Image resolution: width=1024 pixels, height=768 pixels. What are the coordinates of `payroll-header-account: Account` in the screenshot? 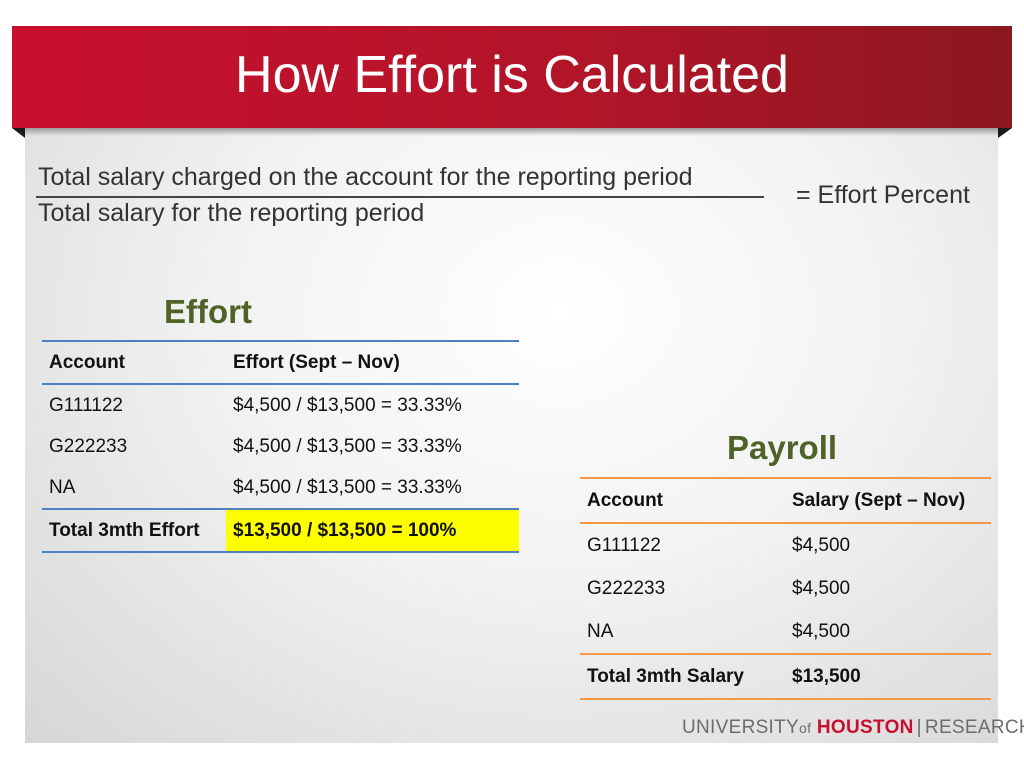 It's located at (682, 500).